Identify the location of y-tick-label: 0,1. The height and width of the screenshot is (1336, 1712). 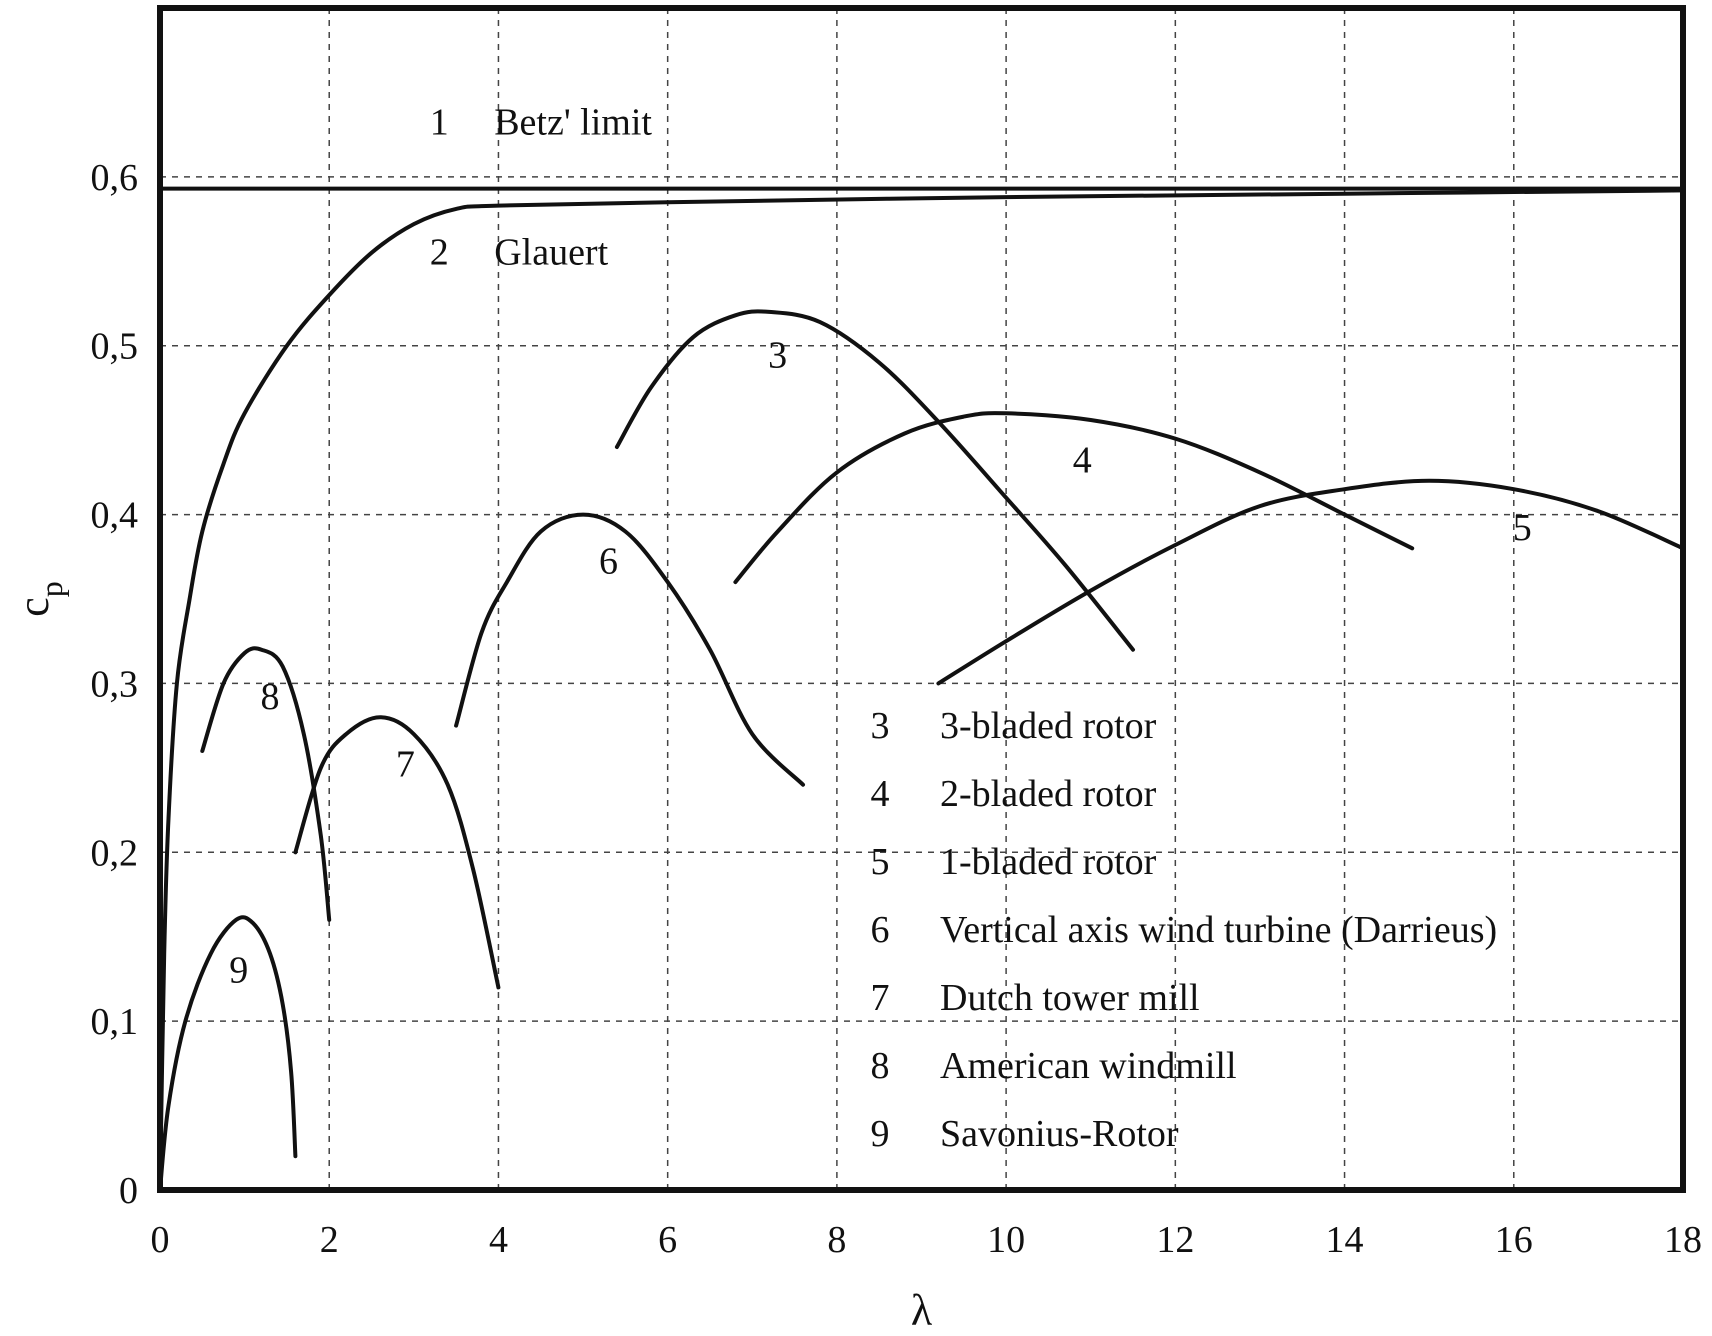
(115, 1022).